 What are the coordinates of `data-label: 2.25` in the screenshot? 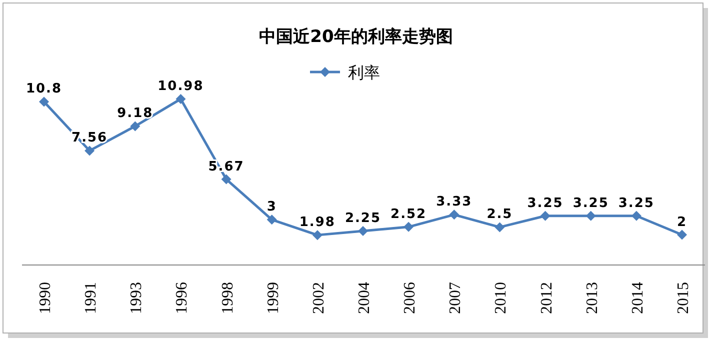 It's located at (363, 218).